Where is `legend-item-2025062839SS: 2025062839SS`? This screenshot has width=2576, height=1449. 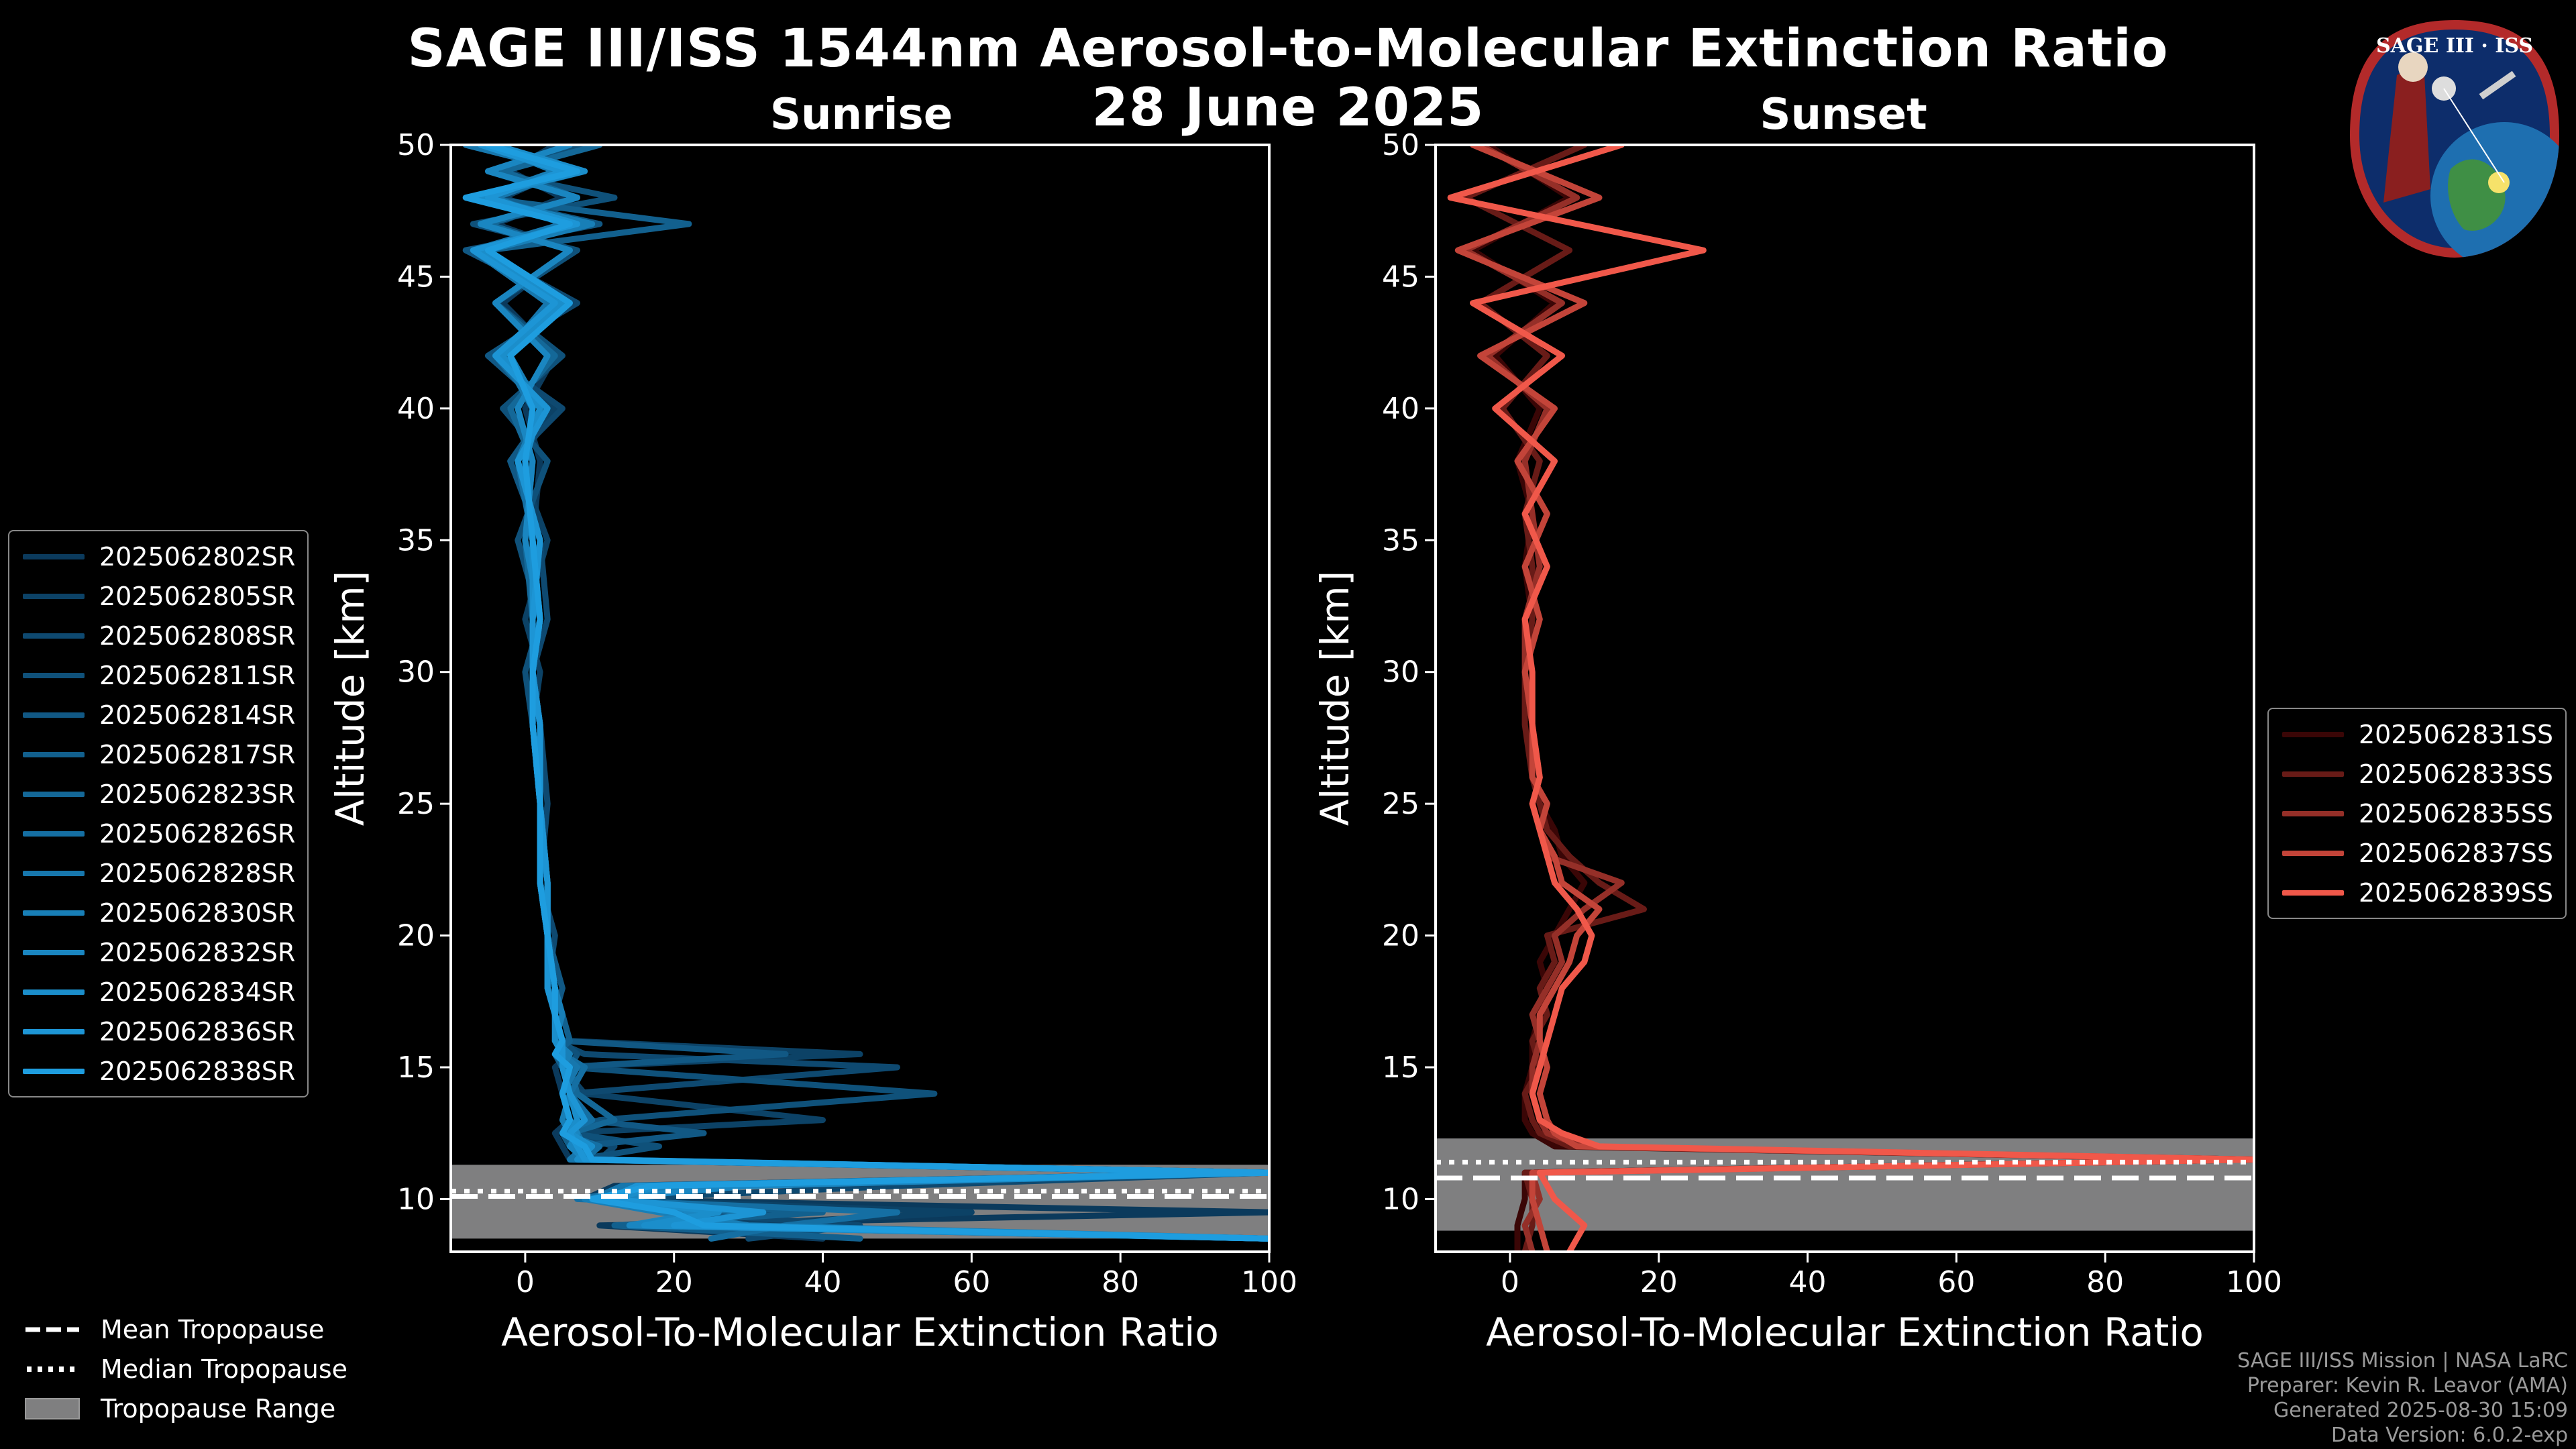
legend-item-2025062839SS: 2025062839SS is located at coordinates (2411, 892).